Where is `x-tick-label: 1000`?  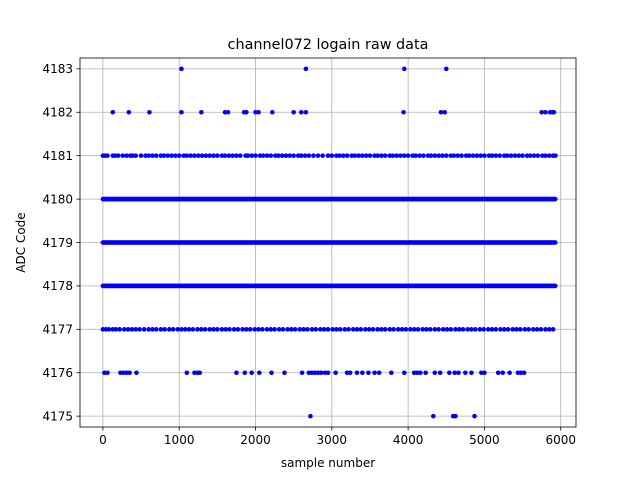 x-tick-label: 1000 is located at coordinates (179, 440).